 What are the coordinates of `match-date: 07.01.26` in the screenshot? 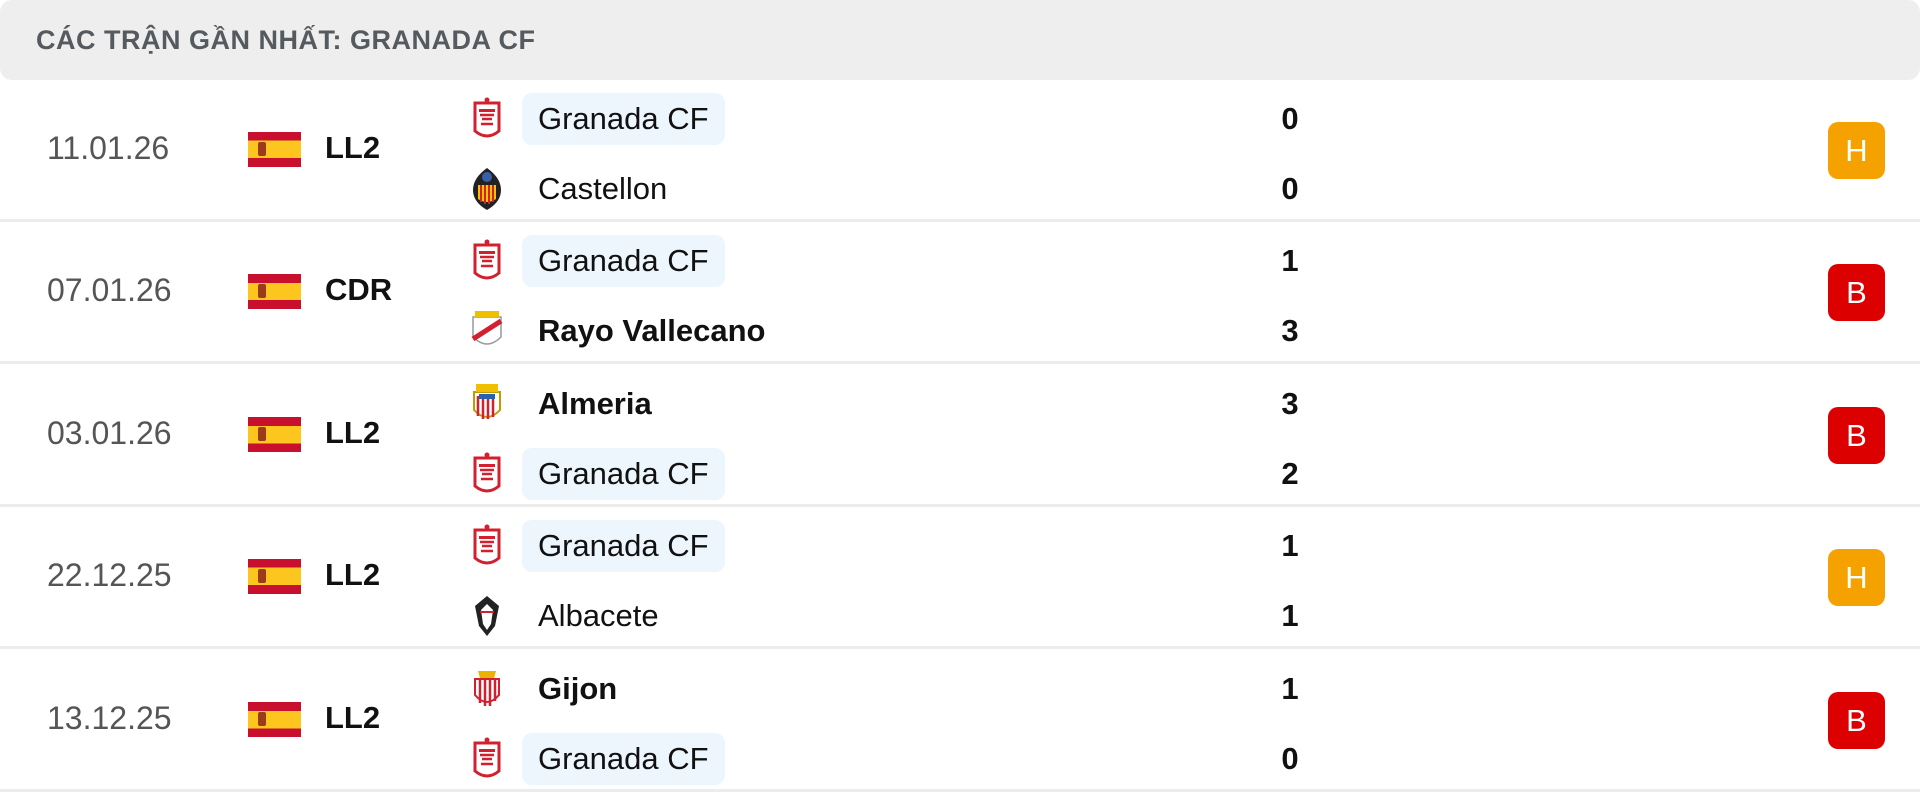 It's located at (109, 290).